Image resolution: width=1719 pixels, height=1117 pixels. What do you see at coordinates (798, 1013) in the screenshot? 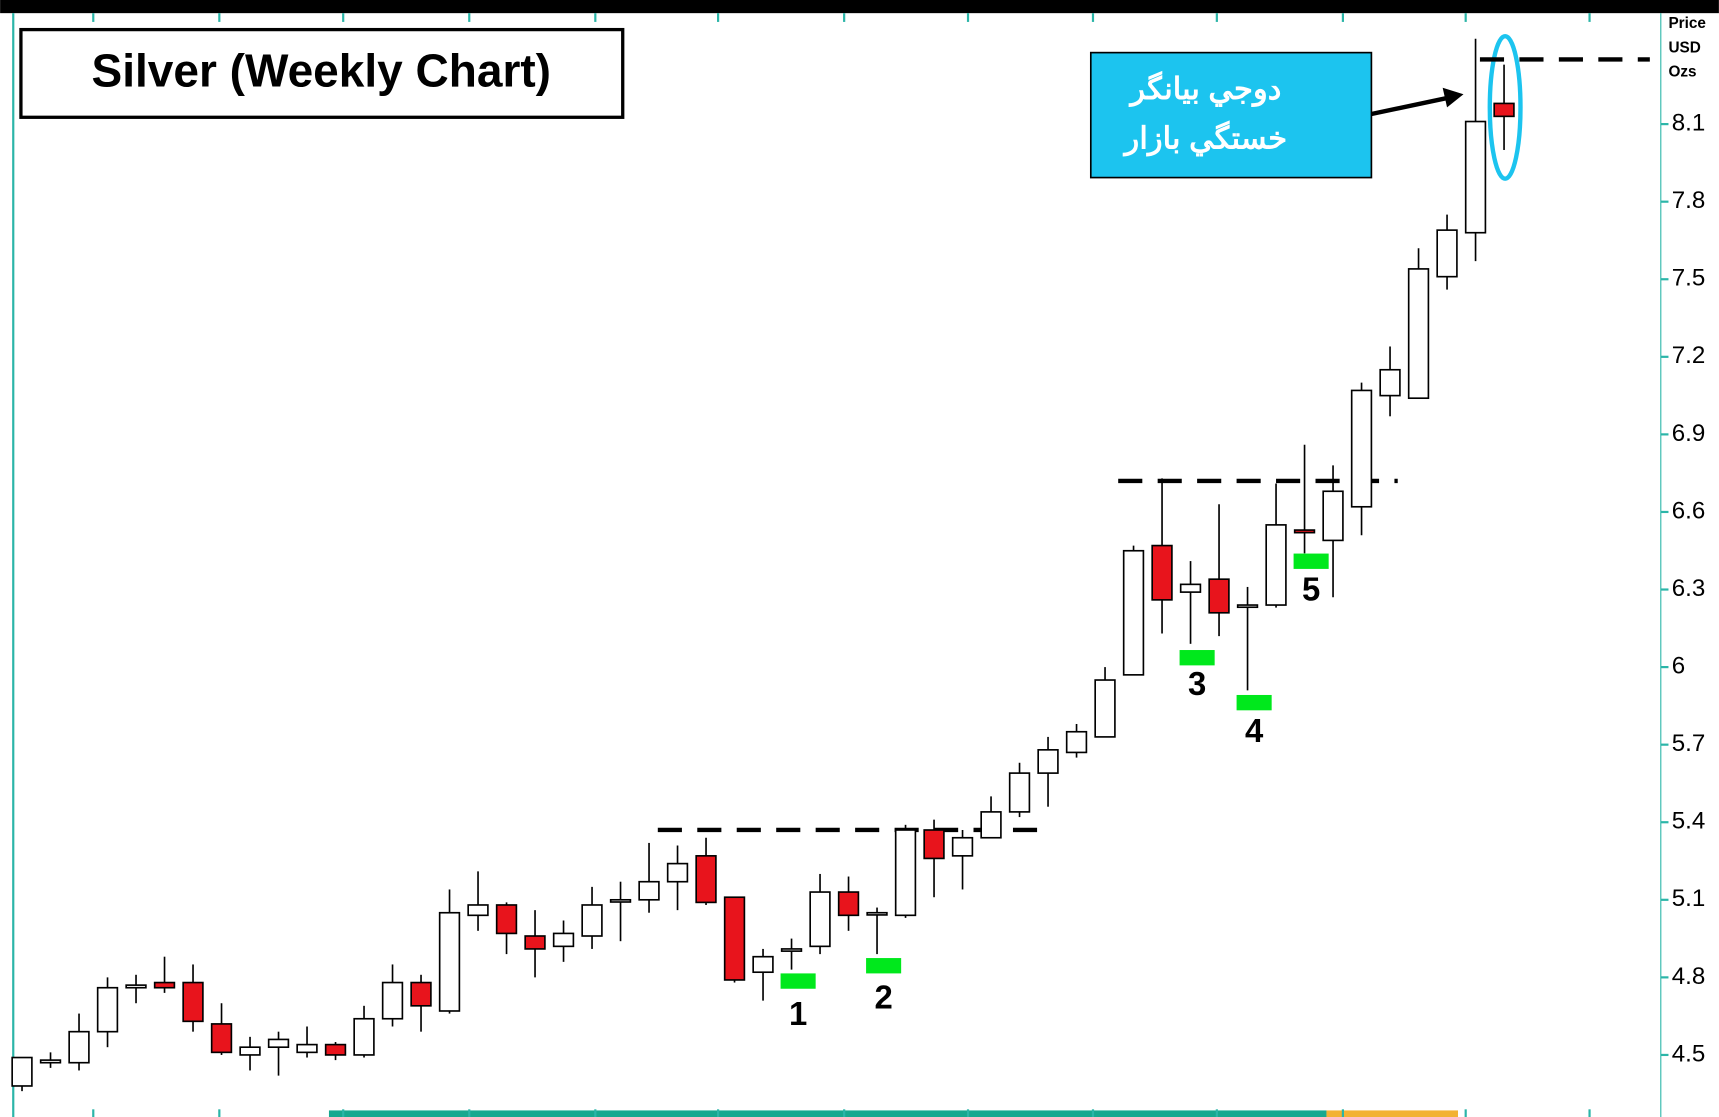
I see `signal-label: 1` at bounding box center [798, 1013].